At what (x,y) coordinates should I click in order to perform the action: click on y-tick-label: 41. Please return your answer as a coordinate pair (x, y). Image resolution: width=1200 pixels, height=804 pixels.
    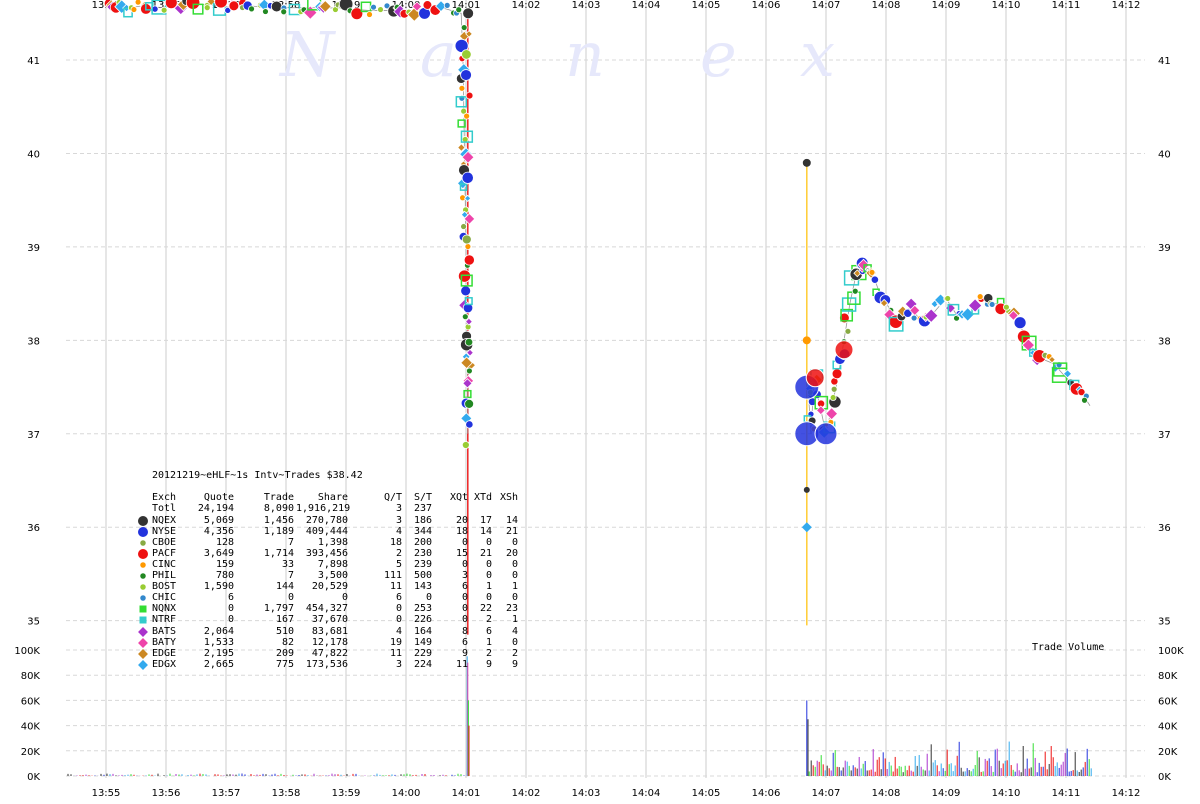
    Looking at the image, I should click on (33, 61).